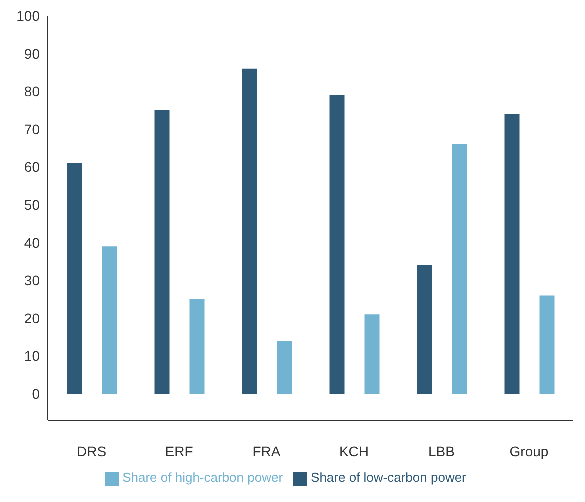 The height and width of the screenshot is (502, 585). I want to click on x-tick-label: ERF, so click(179, 451).